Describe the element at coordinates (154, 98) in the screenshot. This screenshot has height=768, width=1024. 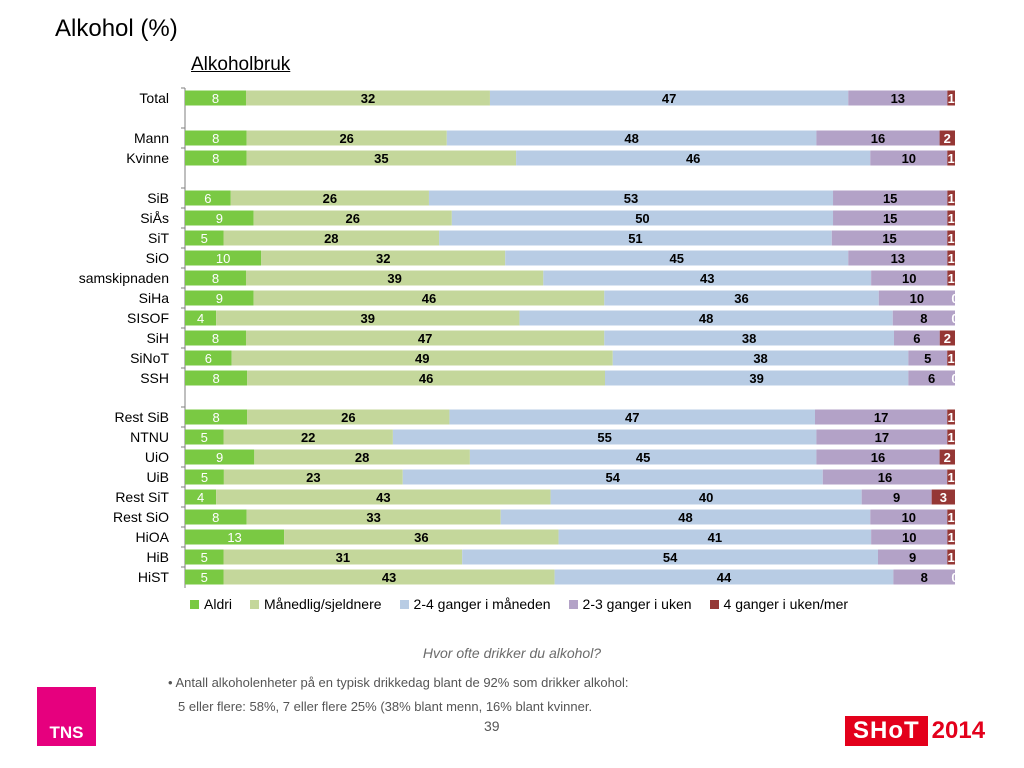
I see `category-label: Total` at that location.